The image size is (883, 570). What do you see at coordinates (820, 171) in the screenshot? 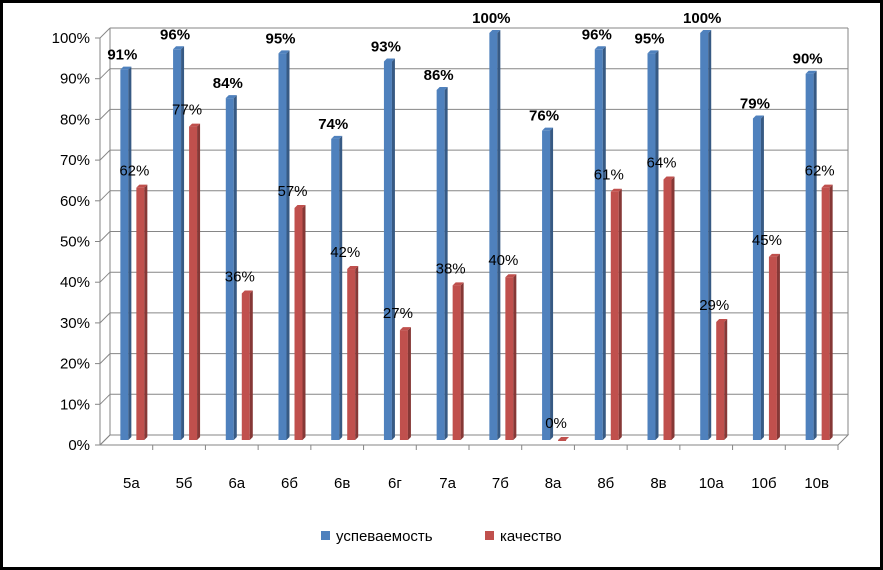
I see `data-label-kachestvo: 62%` at bounding box center [820, 171].